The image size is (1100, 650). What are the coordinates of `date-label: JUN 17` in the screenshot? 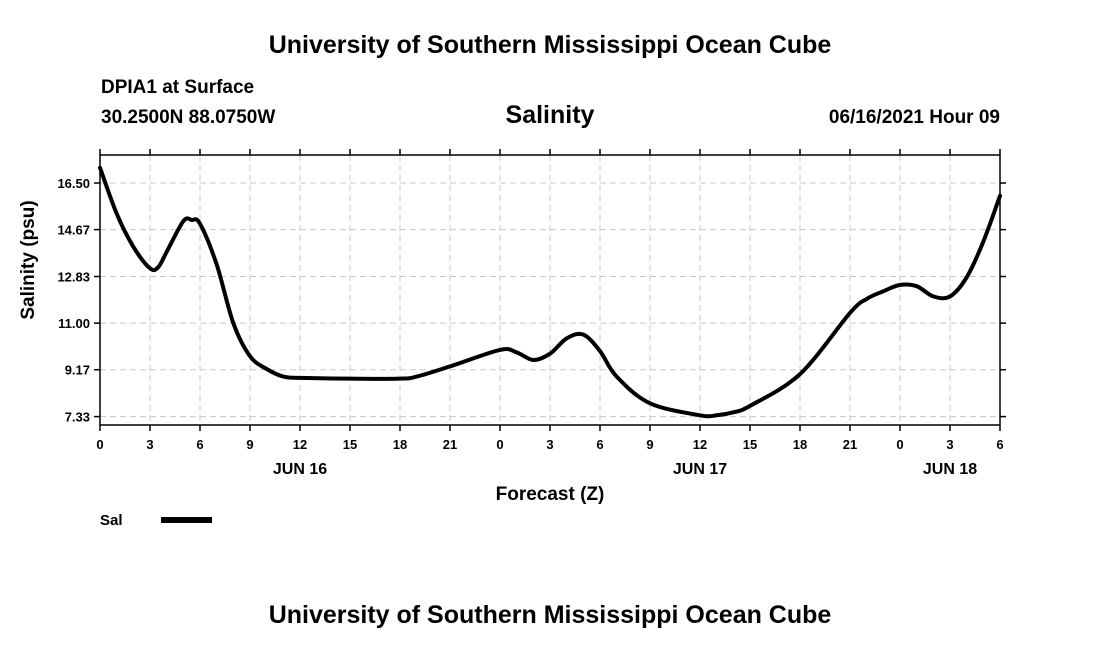 It's located at (700, 469).